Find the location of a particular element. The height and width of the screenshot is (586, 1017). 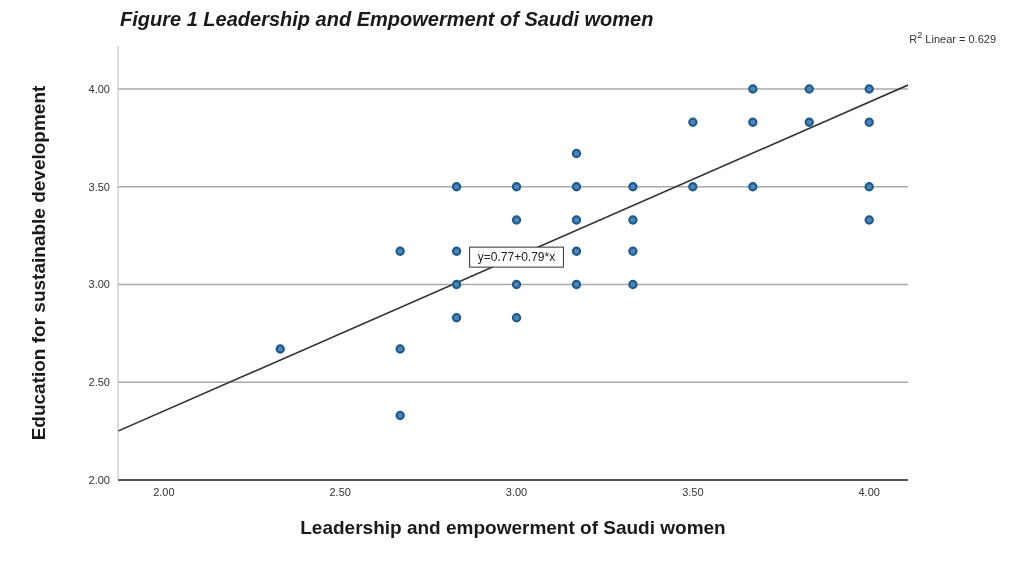

x-tick-label: 2.50 is located at coordinates (340, 491).